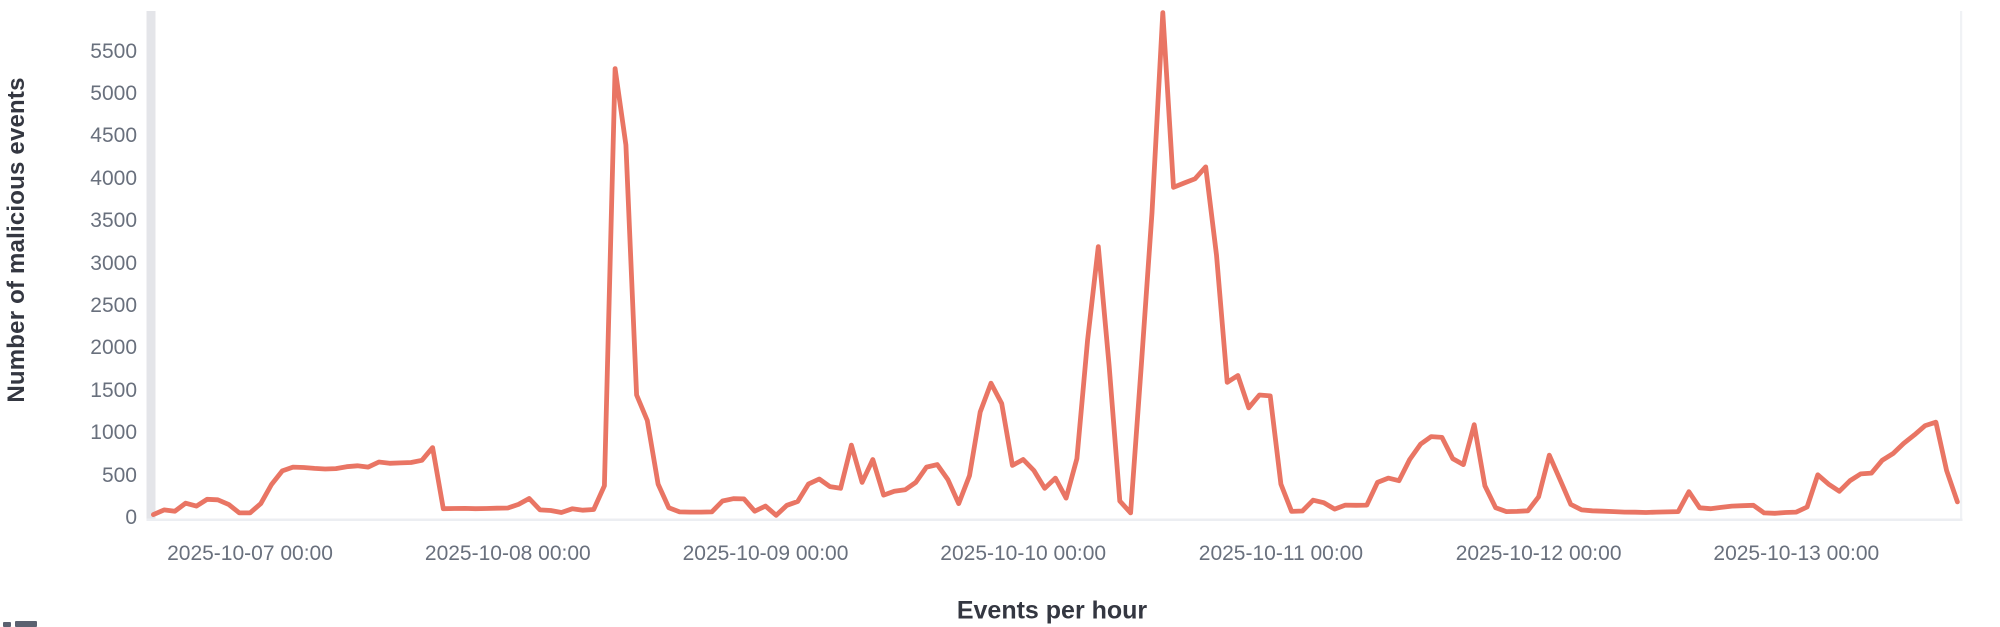 The width and height of the screenshot is (2000, 627). I want to click on y-tick-label: 3500, so click(113, 221).